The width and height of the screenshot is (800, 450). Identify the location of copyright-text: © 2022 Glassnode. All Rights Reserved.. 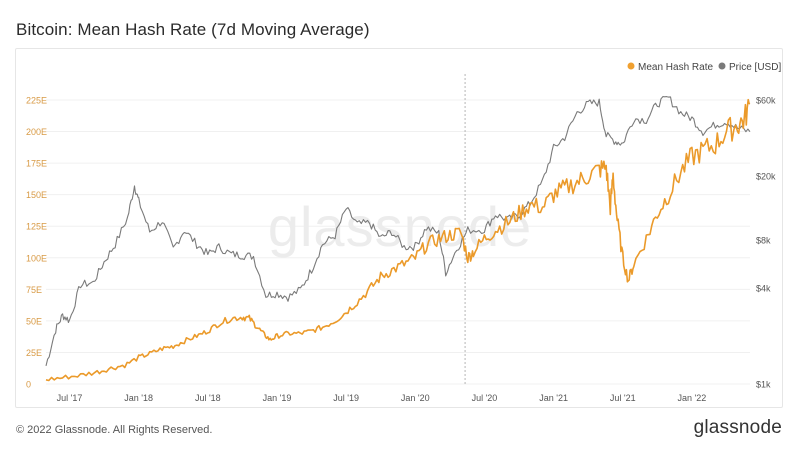
(114, 430).